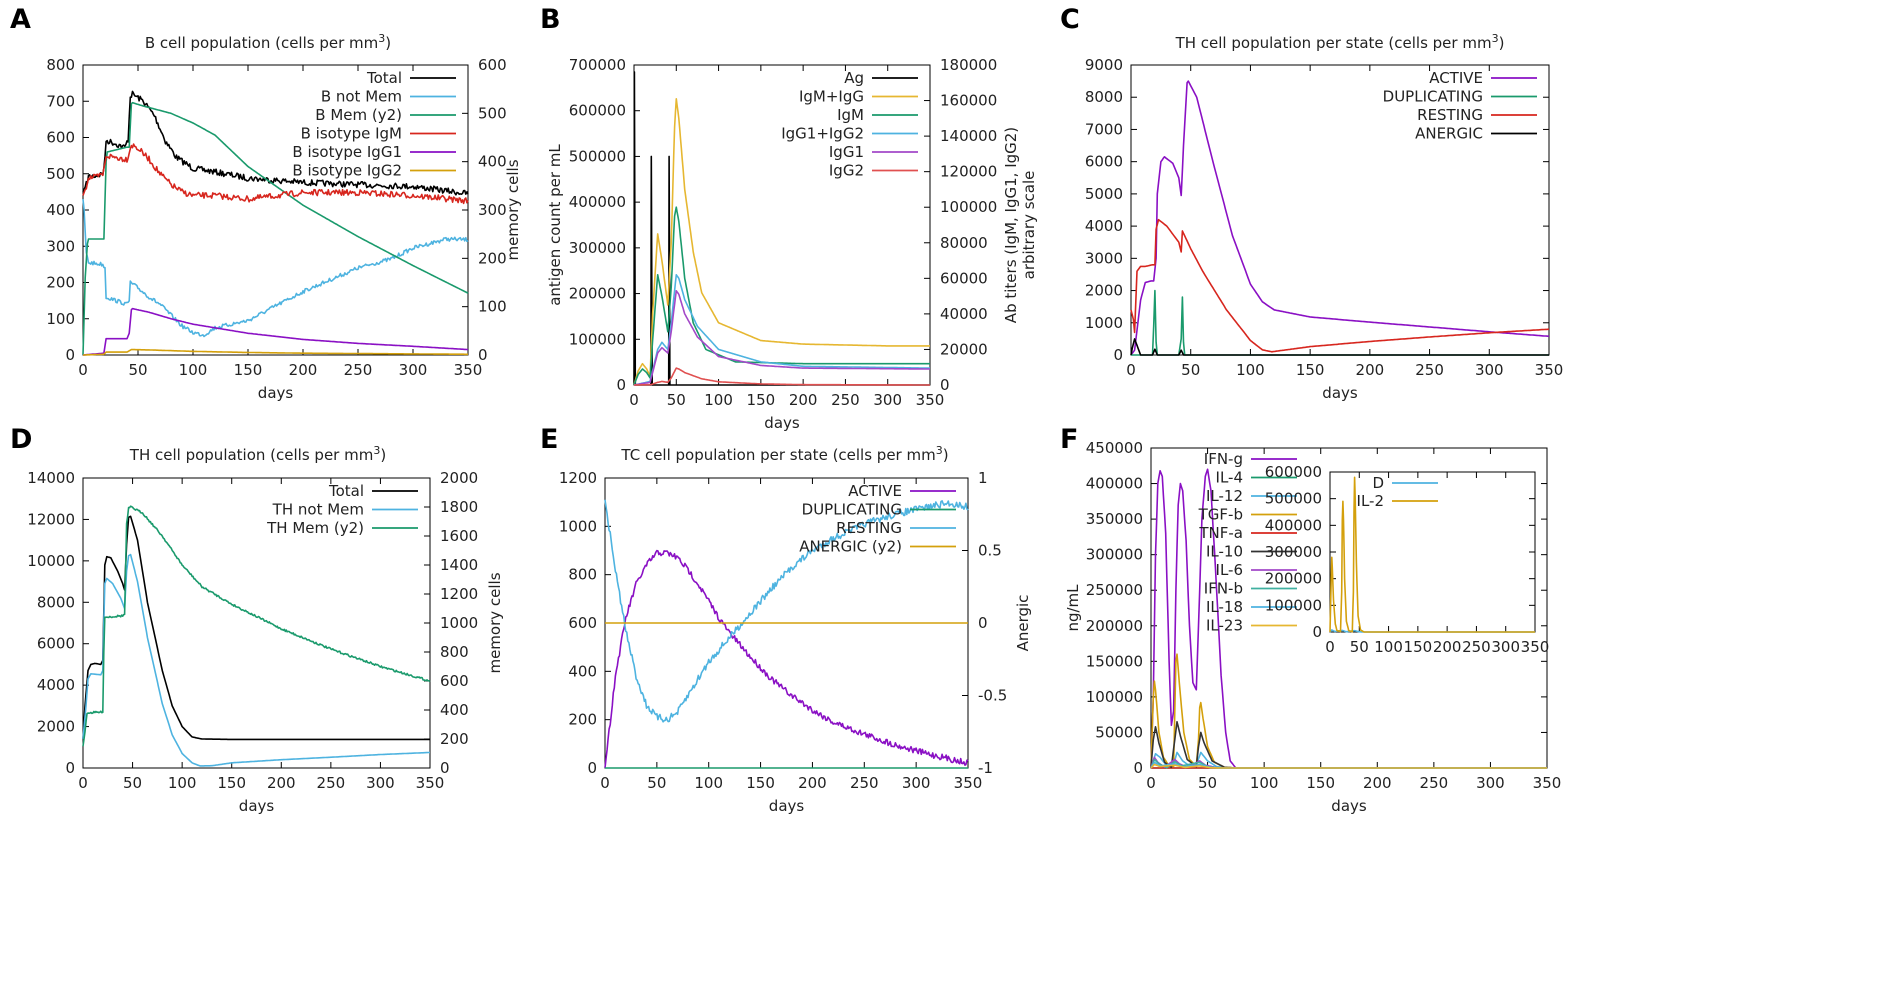 This screenshot has width=1902, height=994. I want to click on y-tick-label: 700000, so click(597, 65).